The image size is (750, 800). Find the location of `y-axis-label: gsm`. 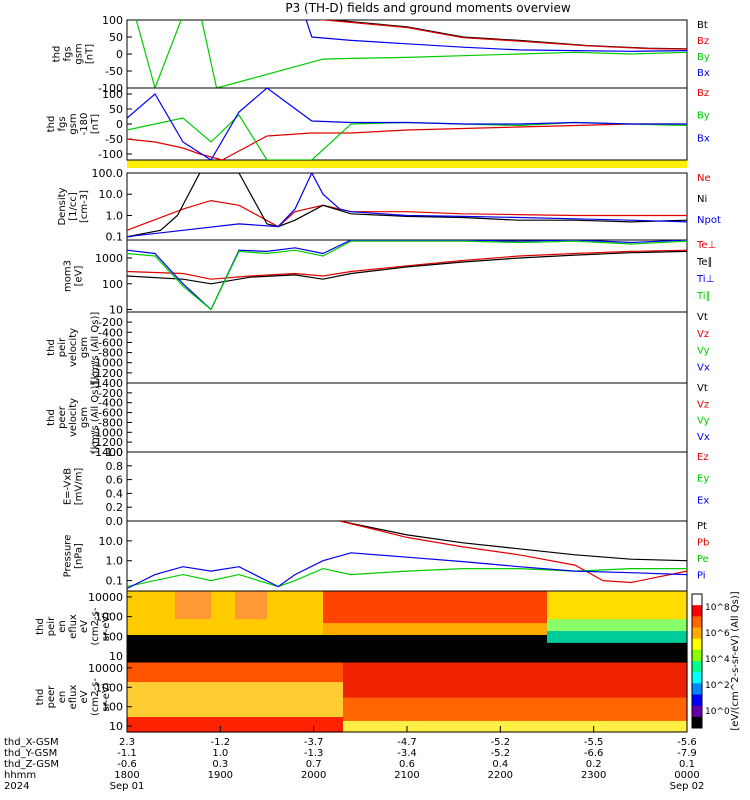

y-axis-label: gsm is located at coordinates (73, 123).